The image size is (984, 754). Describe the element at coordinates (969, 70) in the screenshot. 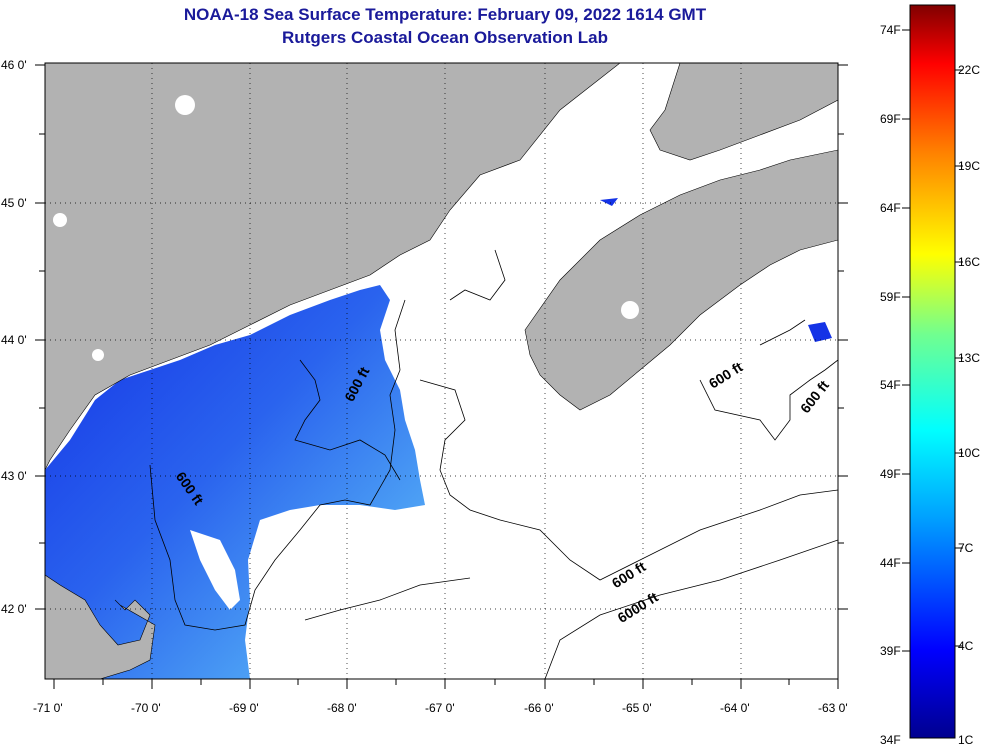

I see `colorbar-c-label: 22C` at that location.